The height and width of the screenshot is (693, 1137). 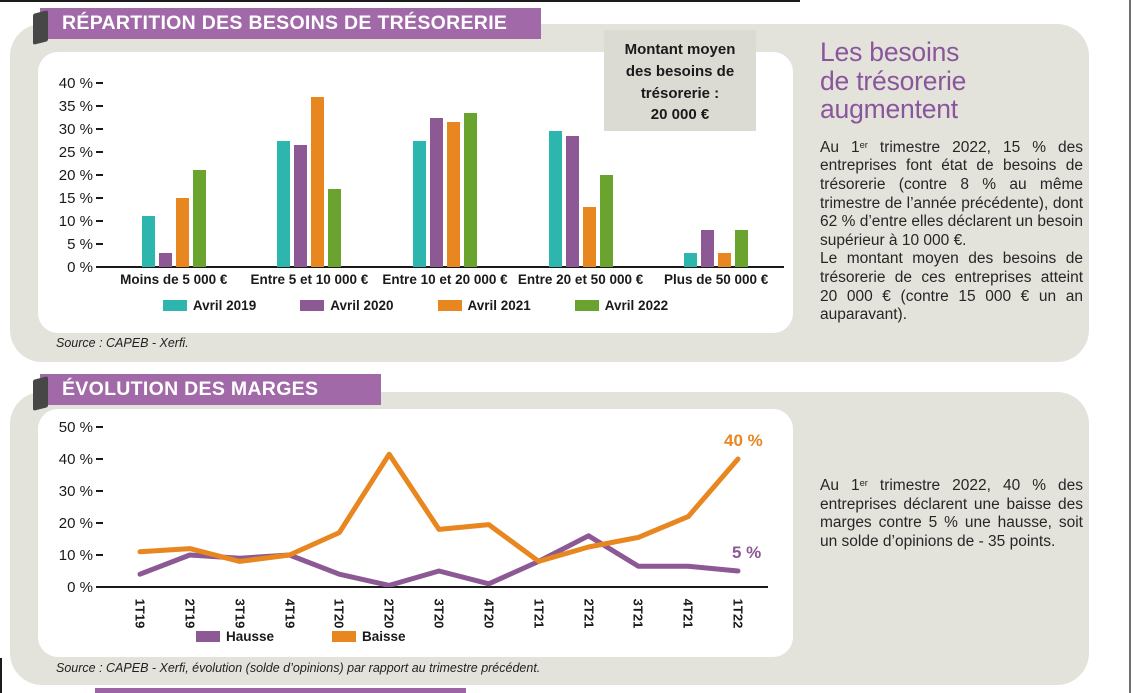 What do you see at coordinates (1, 675) in the screenshot?
I see `page-left-border` at bounding box center [1, 675].